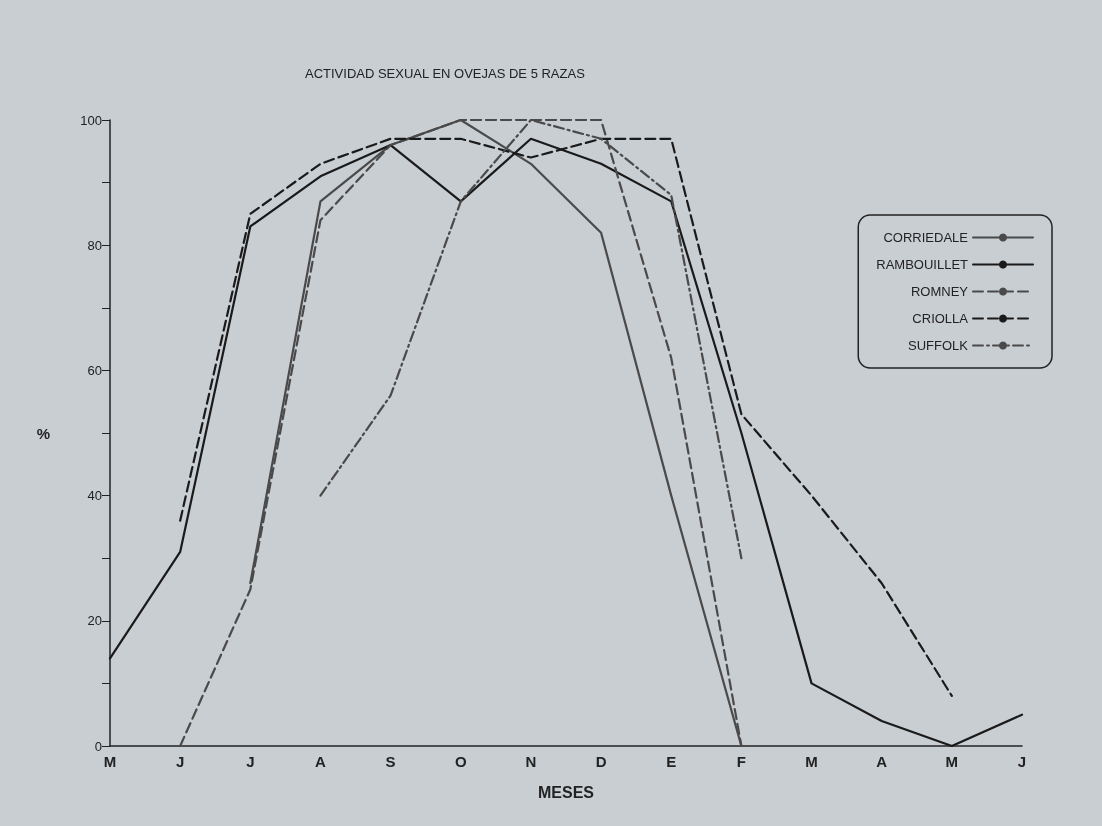  What do you see at coordinates (94, 245) in the screenshot?
I see `y-tick-label: 80` at bounding box center [94, 245].